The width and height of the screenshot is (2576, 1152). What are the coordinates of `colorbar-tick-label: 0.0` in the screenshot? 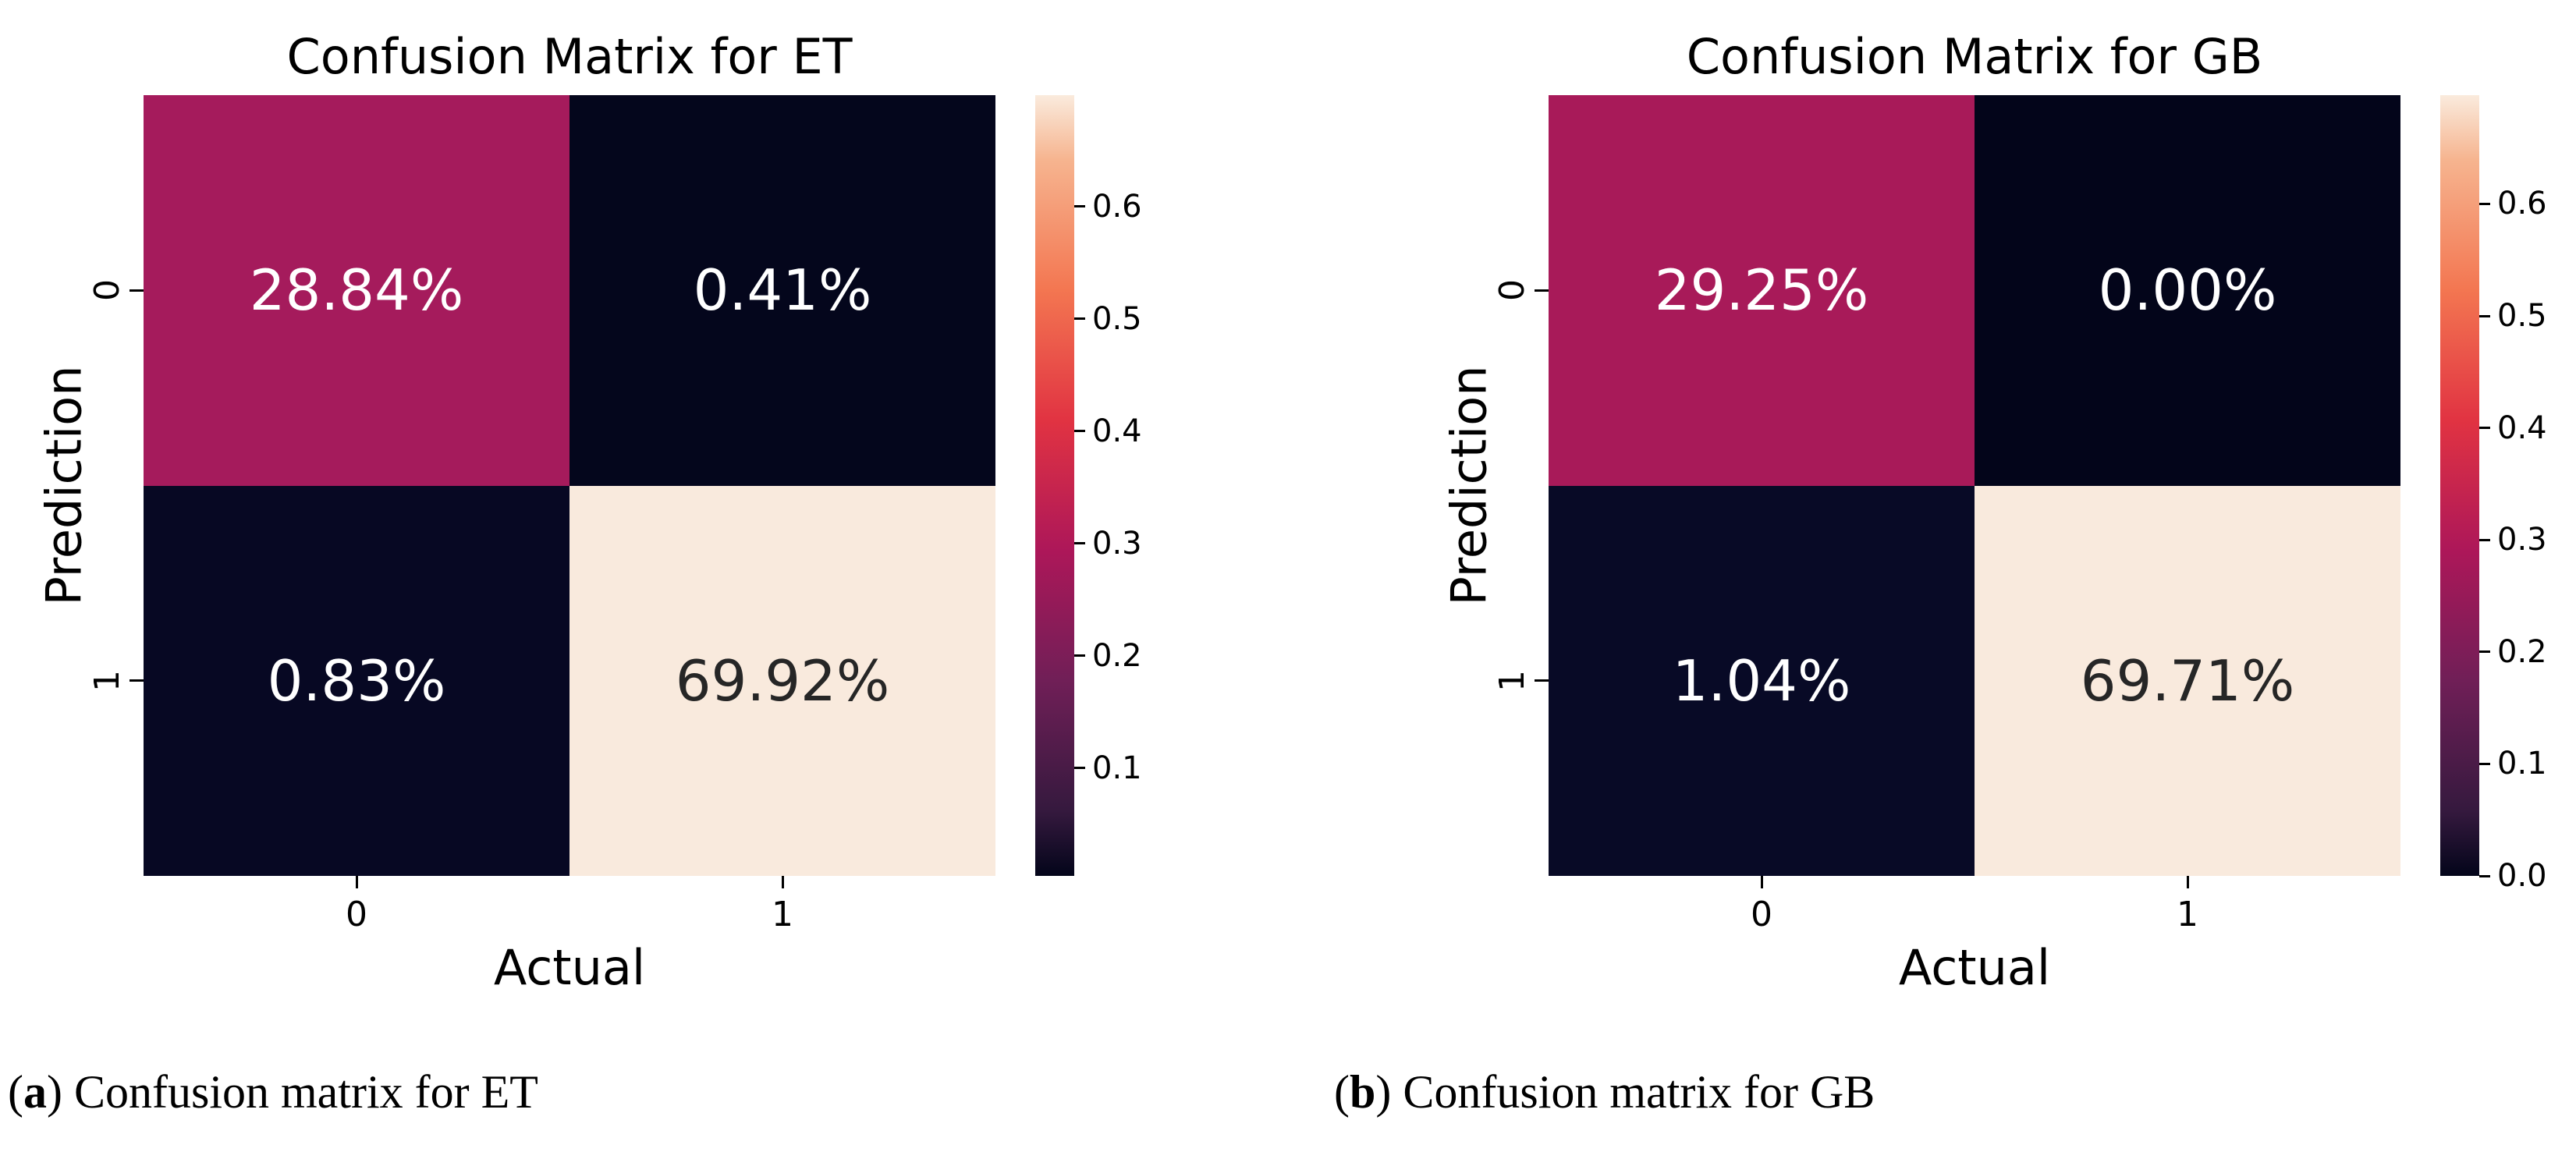 It's located at (2522, 876).